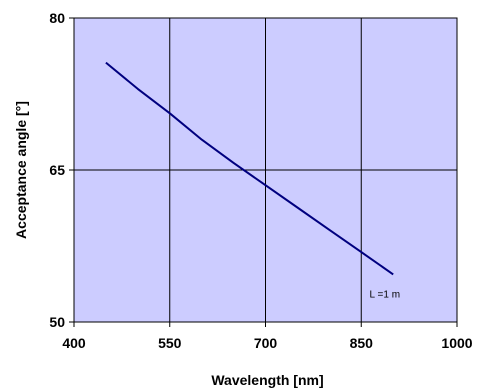 The image size is (487, 389). I want to click on chart-annotation: L =1 m, so click(385, 295).